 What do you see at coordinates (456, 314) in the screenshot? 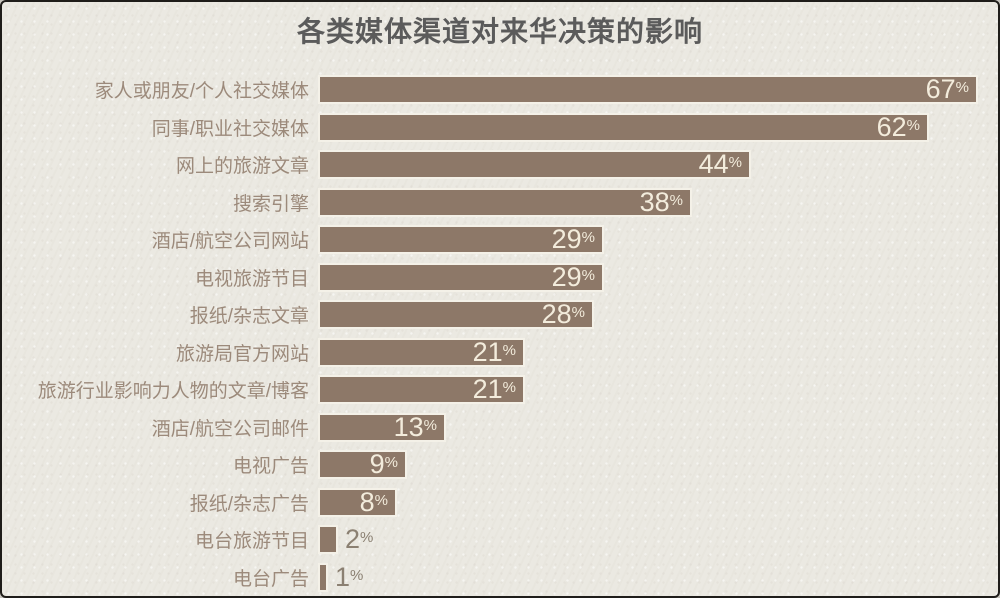
I see `bar: 28%` at bounding box center [456, 314].